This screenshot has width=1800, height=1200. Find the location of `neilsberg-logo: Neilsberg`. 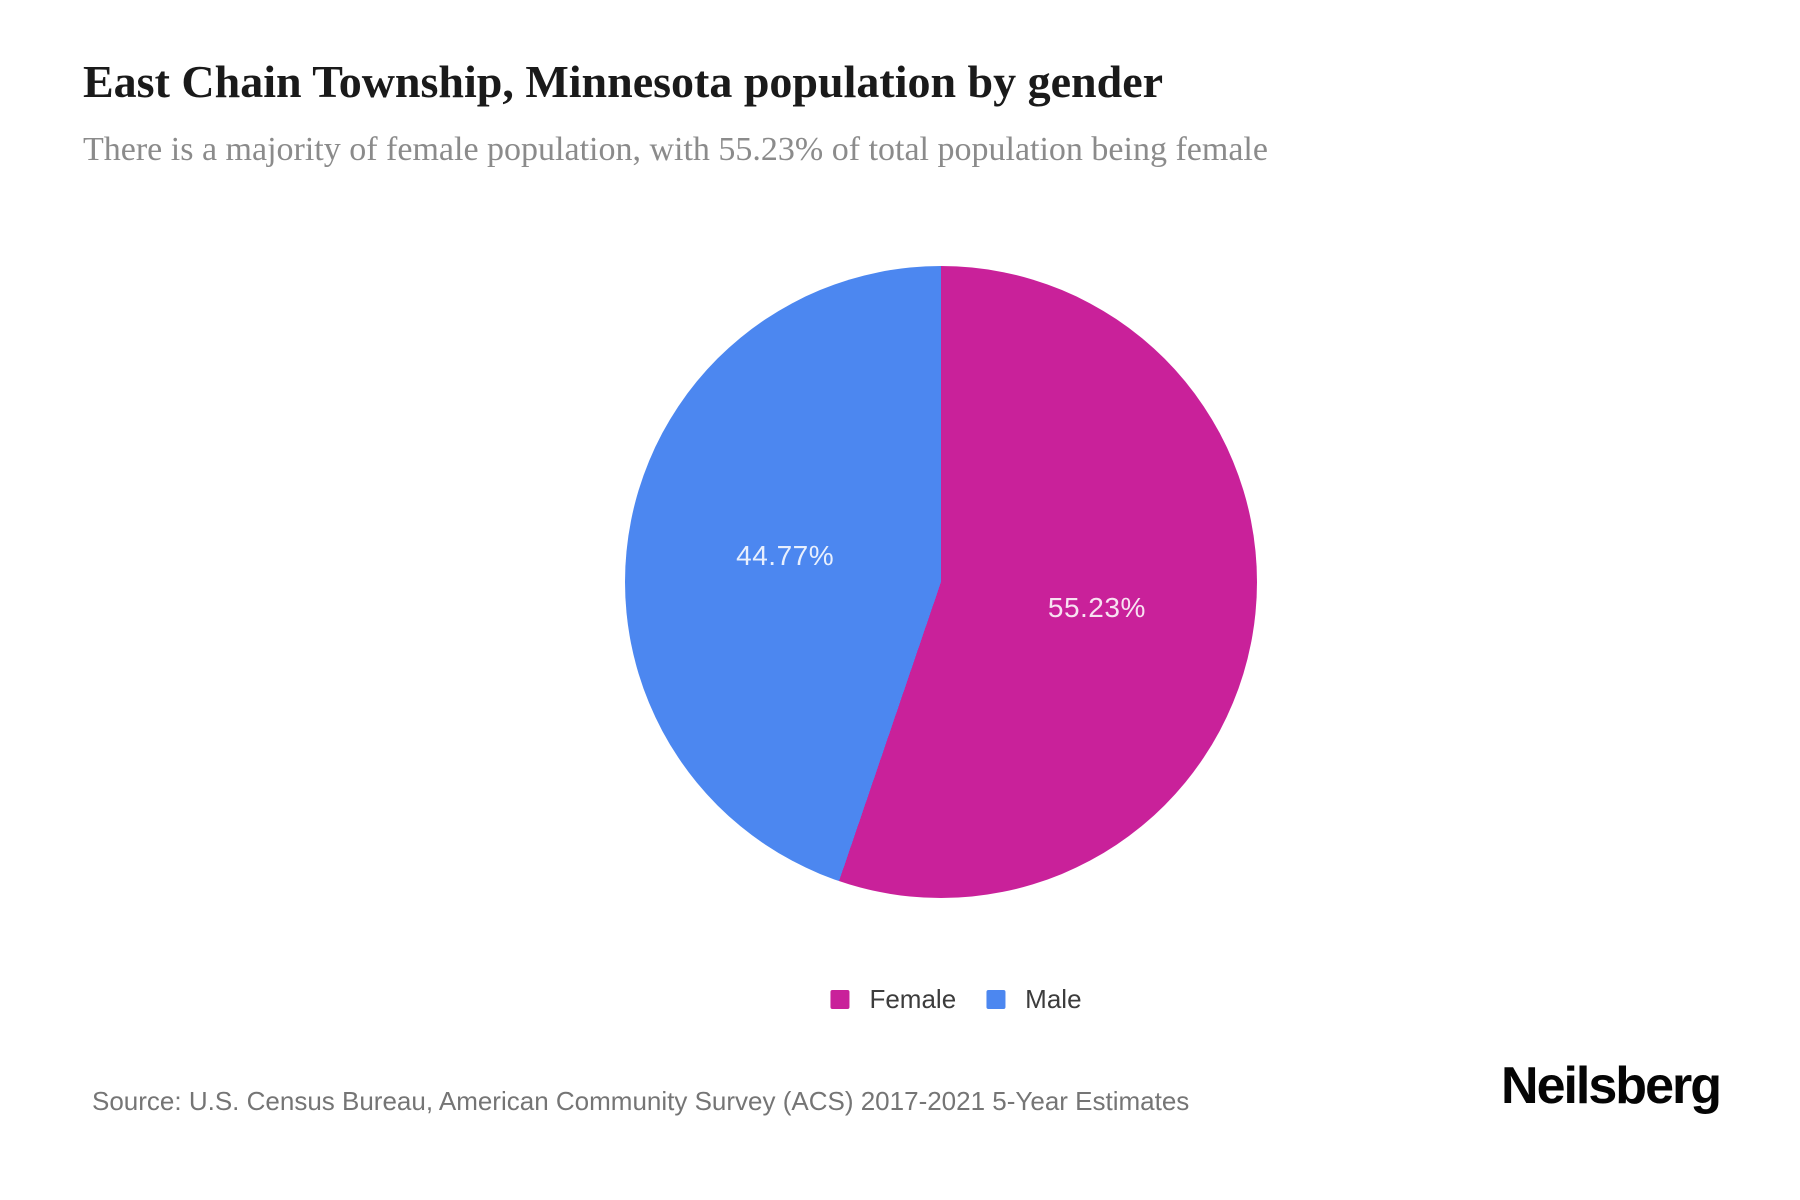

neilsberg-logo: Neilsberg is located at coordinates (1611, 1086).